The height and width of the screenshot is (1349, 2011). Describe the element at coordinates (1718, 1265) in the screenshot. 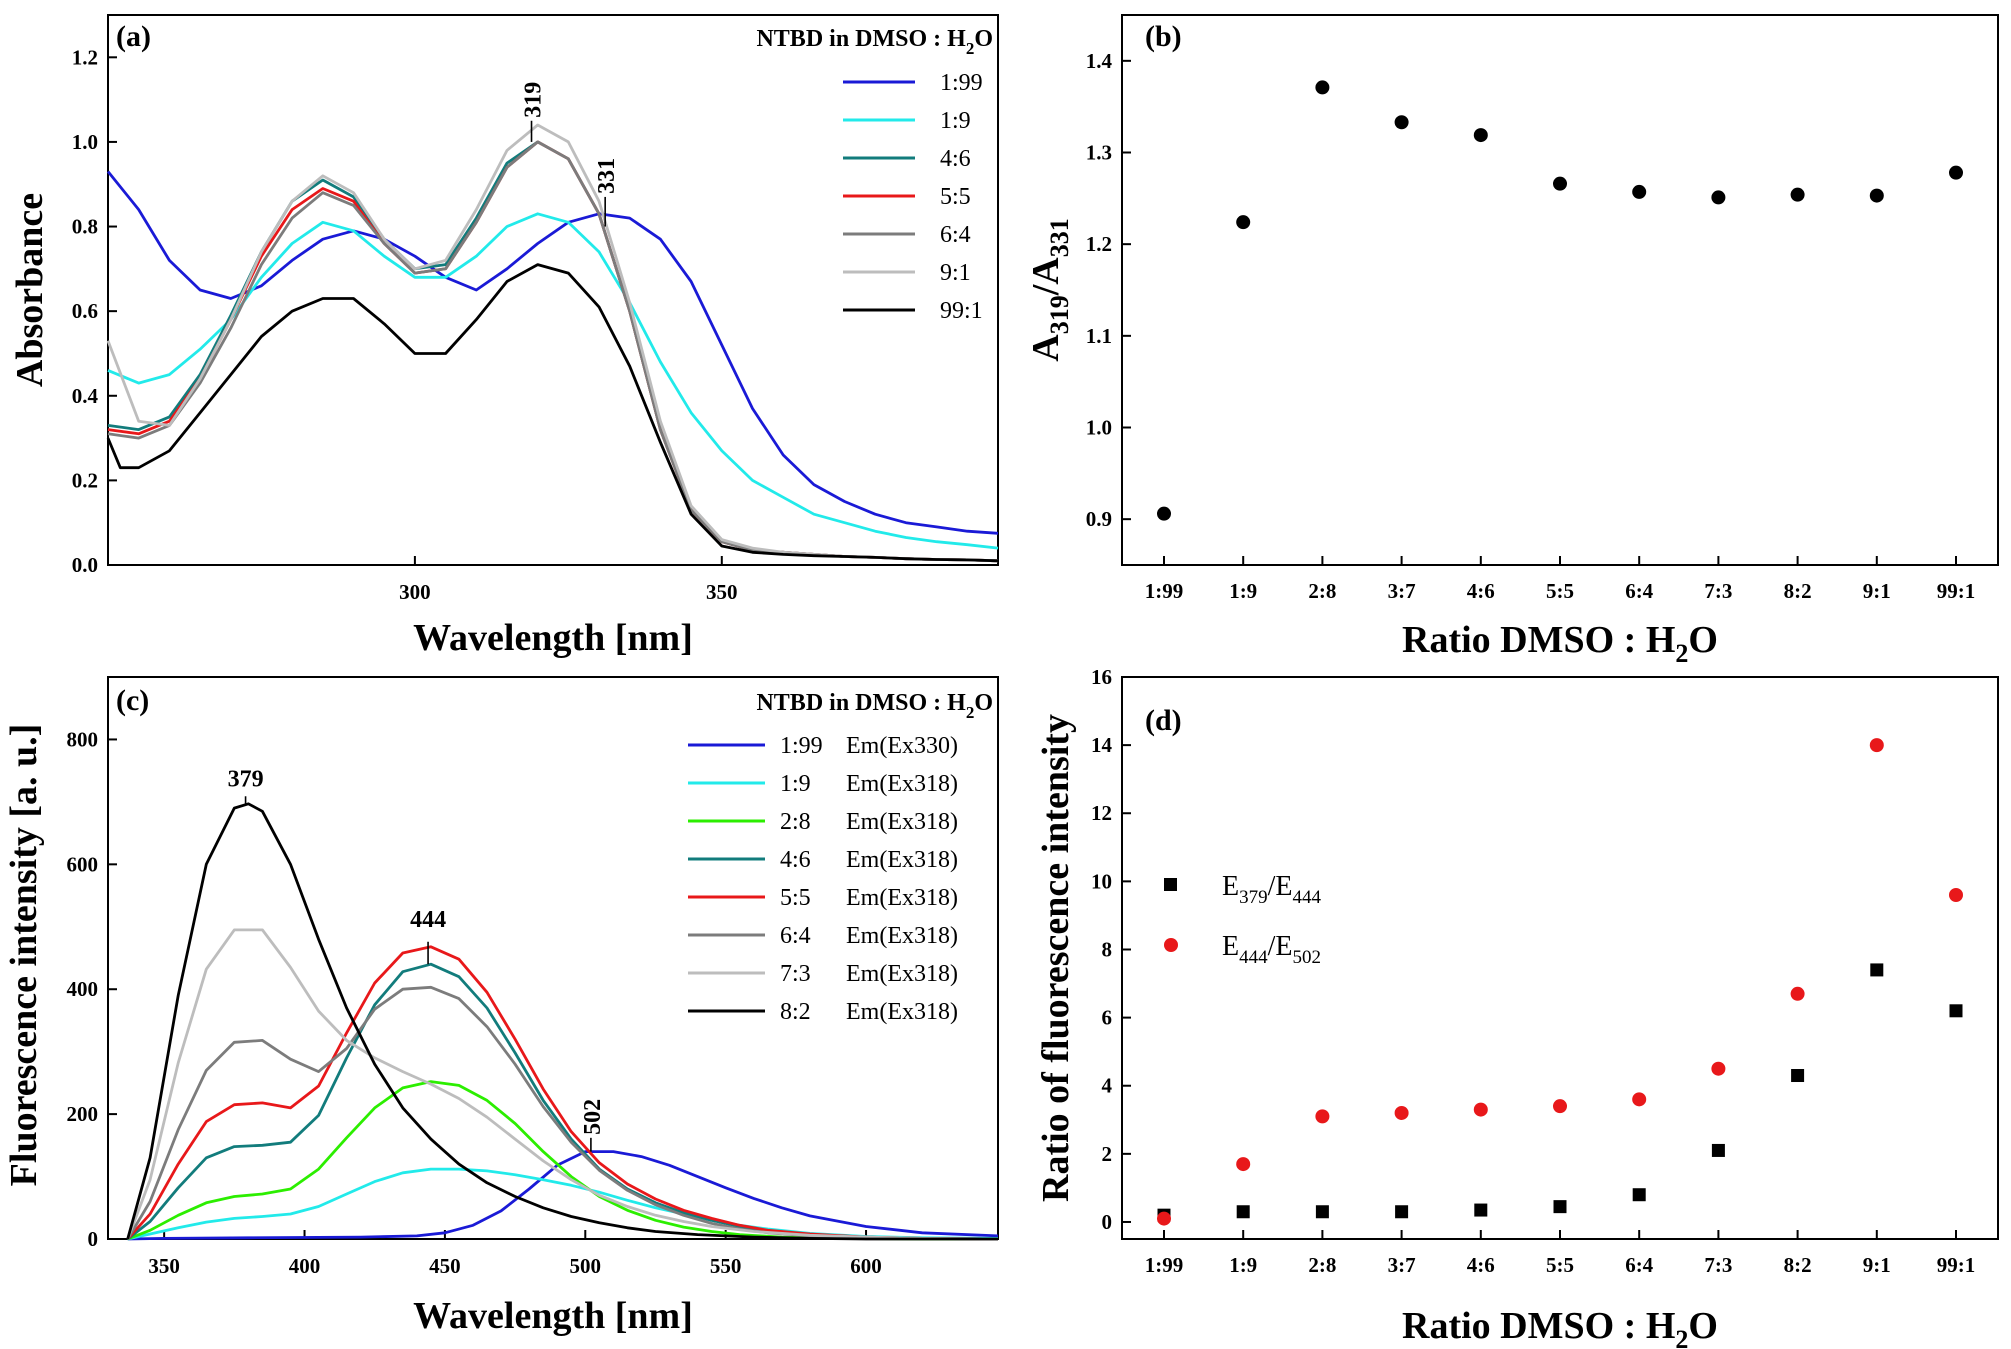

I see `panel-d-x-tick-label: 7:3` at that location.